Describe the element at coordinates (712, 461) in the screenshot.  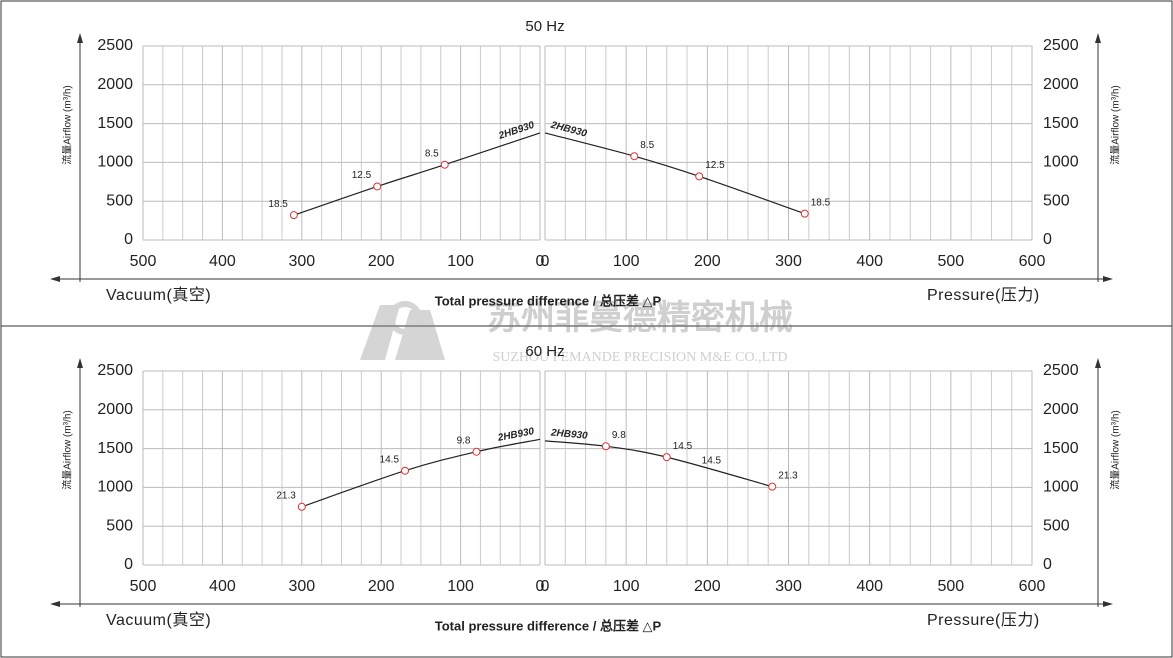
I see `annotation: 14.5` at that location.